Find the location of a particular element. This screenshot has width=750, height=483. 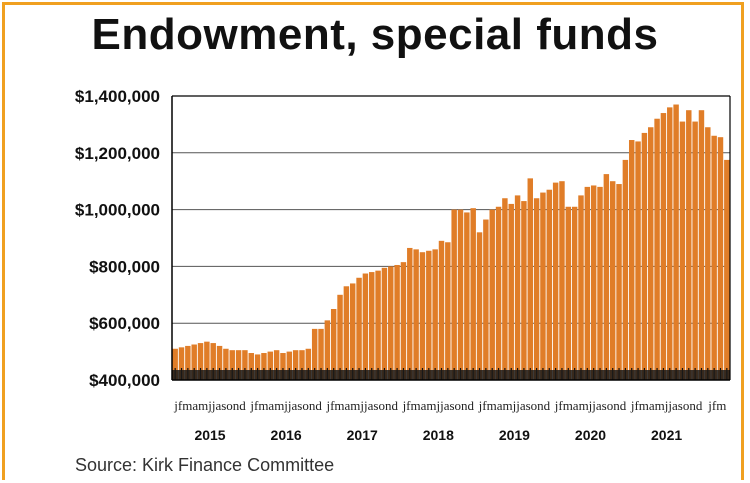

year-label: 2018 is located at coordinates (438, 435).